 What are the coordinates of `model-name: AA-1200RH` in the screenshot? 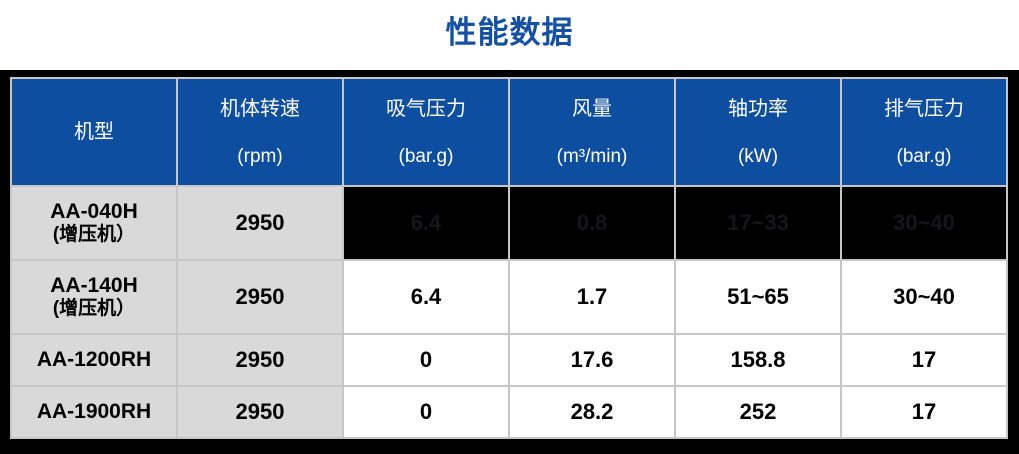 It's located at (94, 359).